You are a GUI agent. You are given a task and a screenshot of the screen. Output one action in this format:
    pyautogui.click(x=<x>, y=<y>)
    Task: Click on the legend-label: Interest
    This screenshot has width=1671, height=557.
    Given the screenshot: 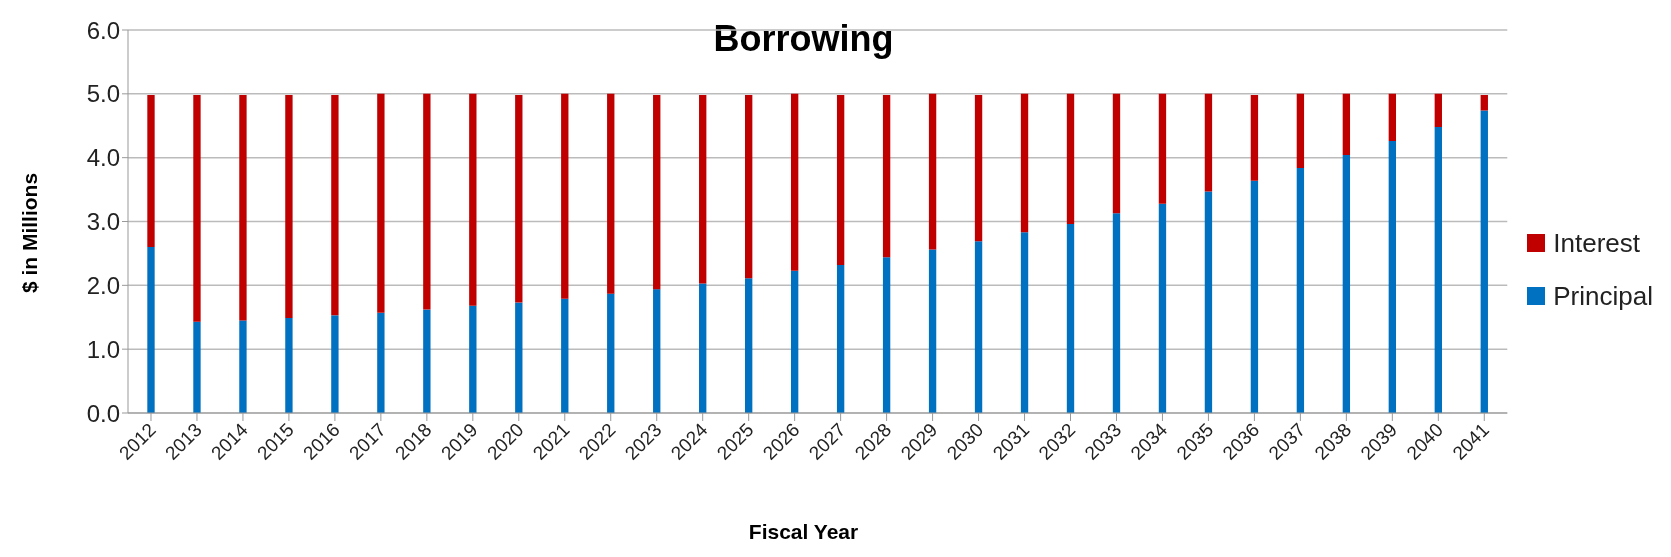 What is the action you would take?
    pyautogui.click(x=1596, y=243)
    